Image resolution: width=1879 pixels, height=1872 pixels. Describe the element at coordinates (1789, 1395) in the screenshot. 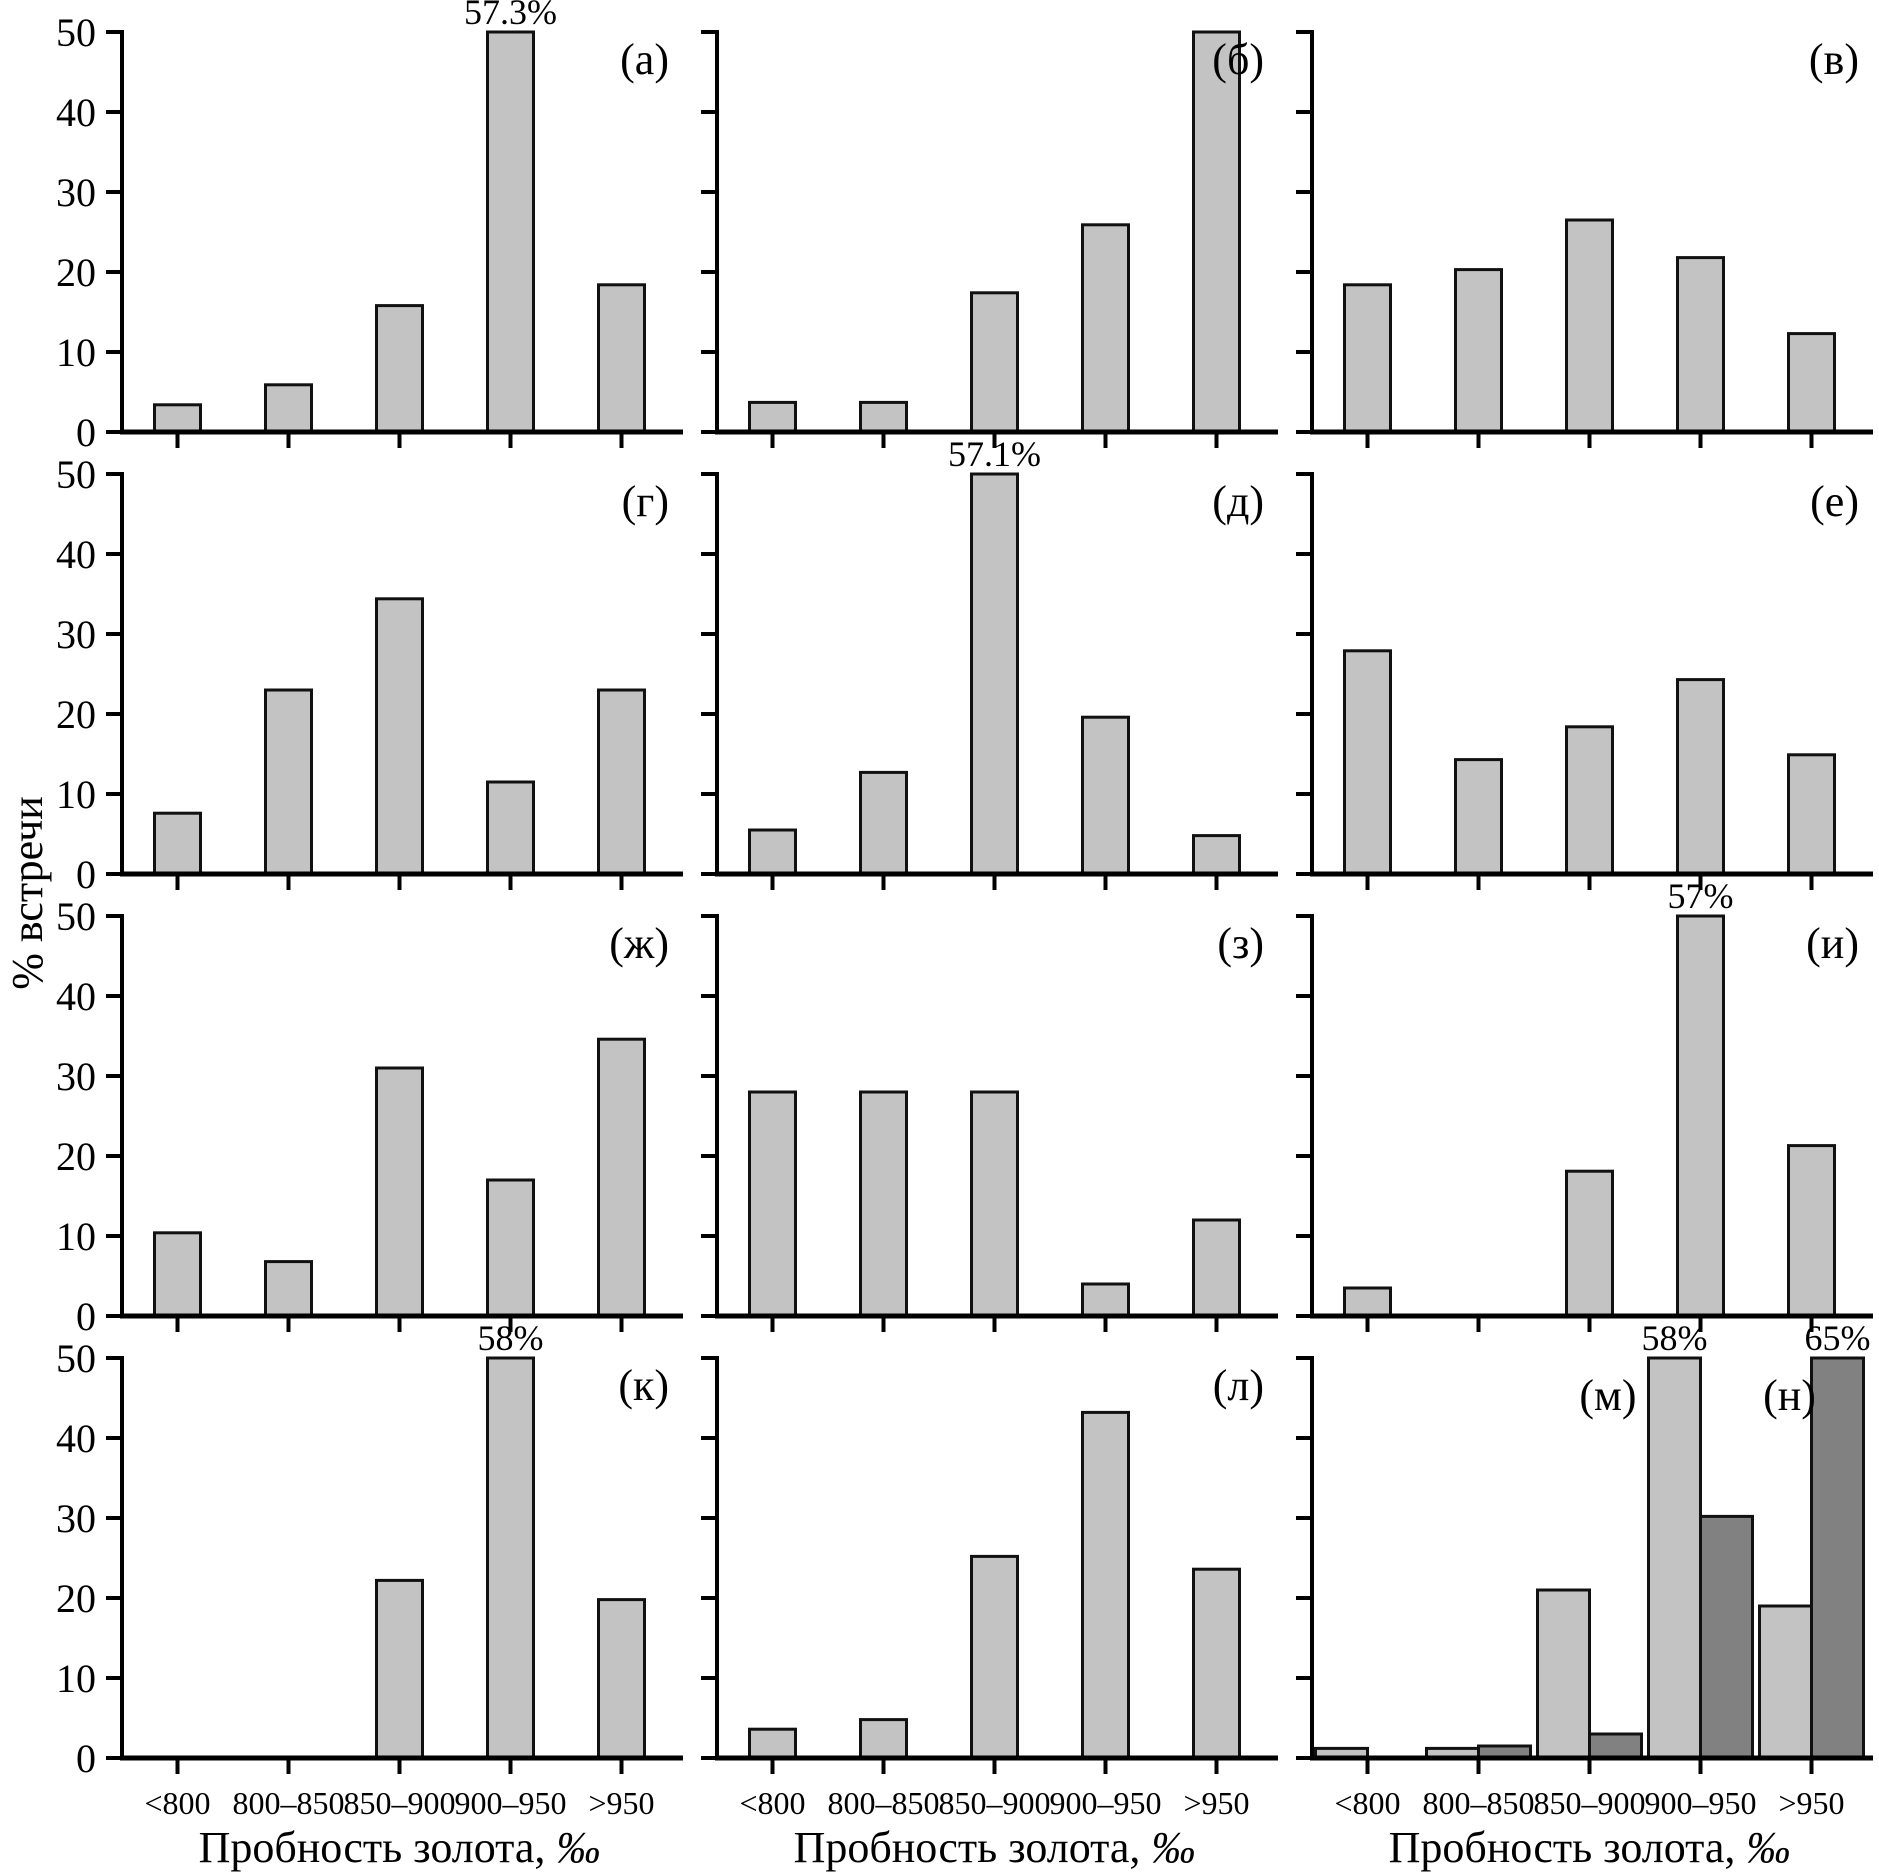

I see `panel-label: (н)` at that location.